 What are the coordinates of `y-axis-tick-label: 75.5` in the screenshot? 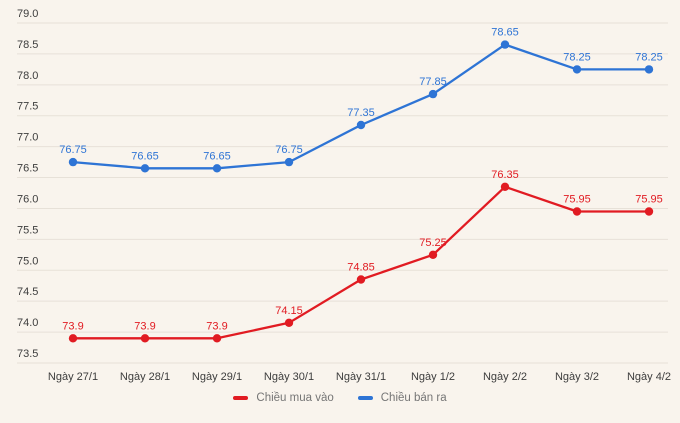 It's located at (27, 230).